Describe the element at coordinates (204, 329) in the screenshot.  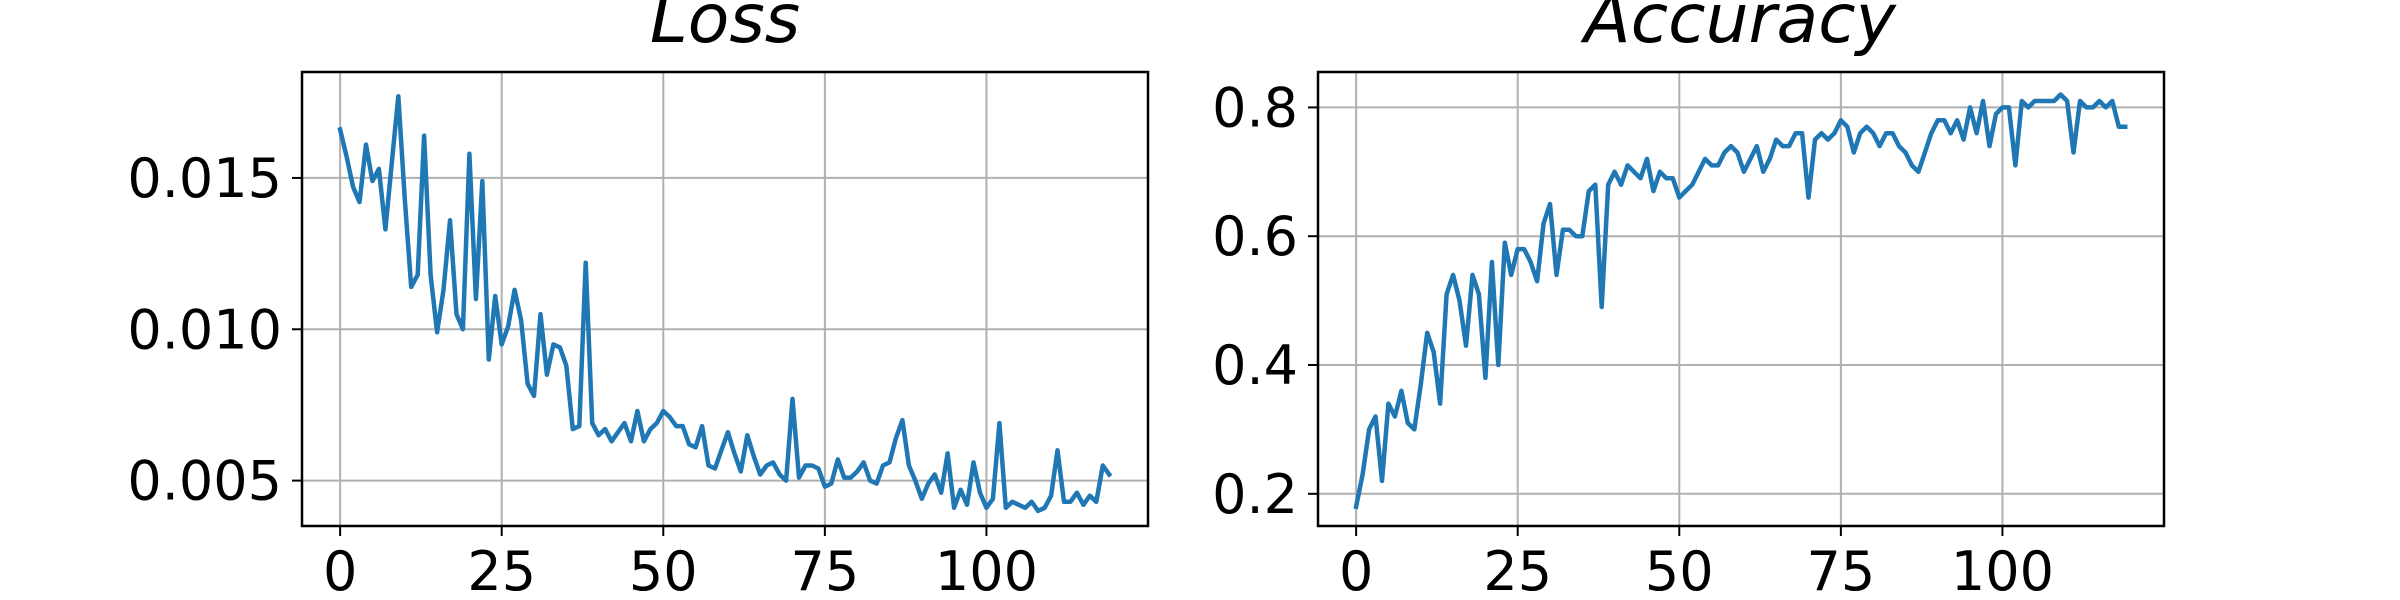
I see `loss-y-tick-label: 0.010` at that location.